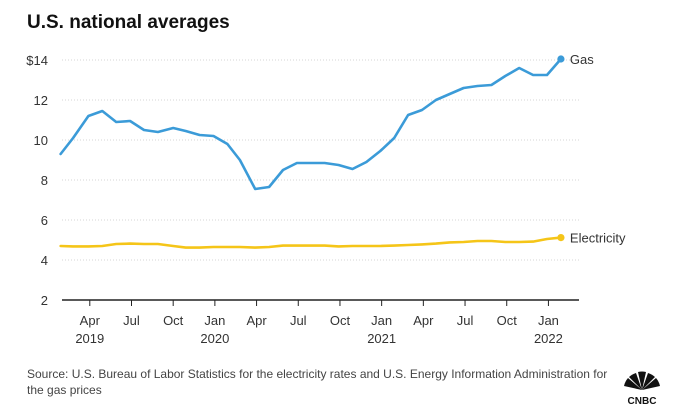  What do you see at coordinates (642, 389) in the screenshot?
I see `cnbc-peacock-logo: CNBC` at bounding box center [642, 389].